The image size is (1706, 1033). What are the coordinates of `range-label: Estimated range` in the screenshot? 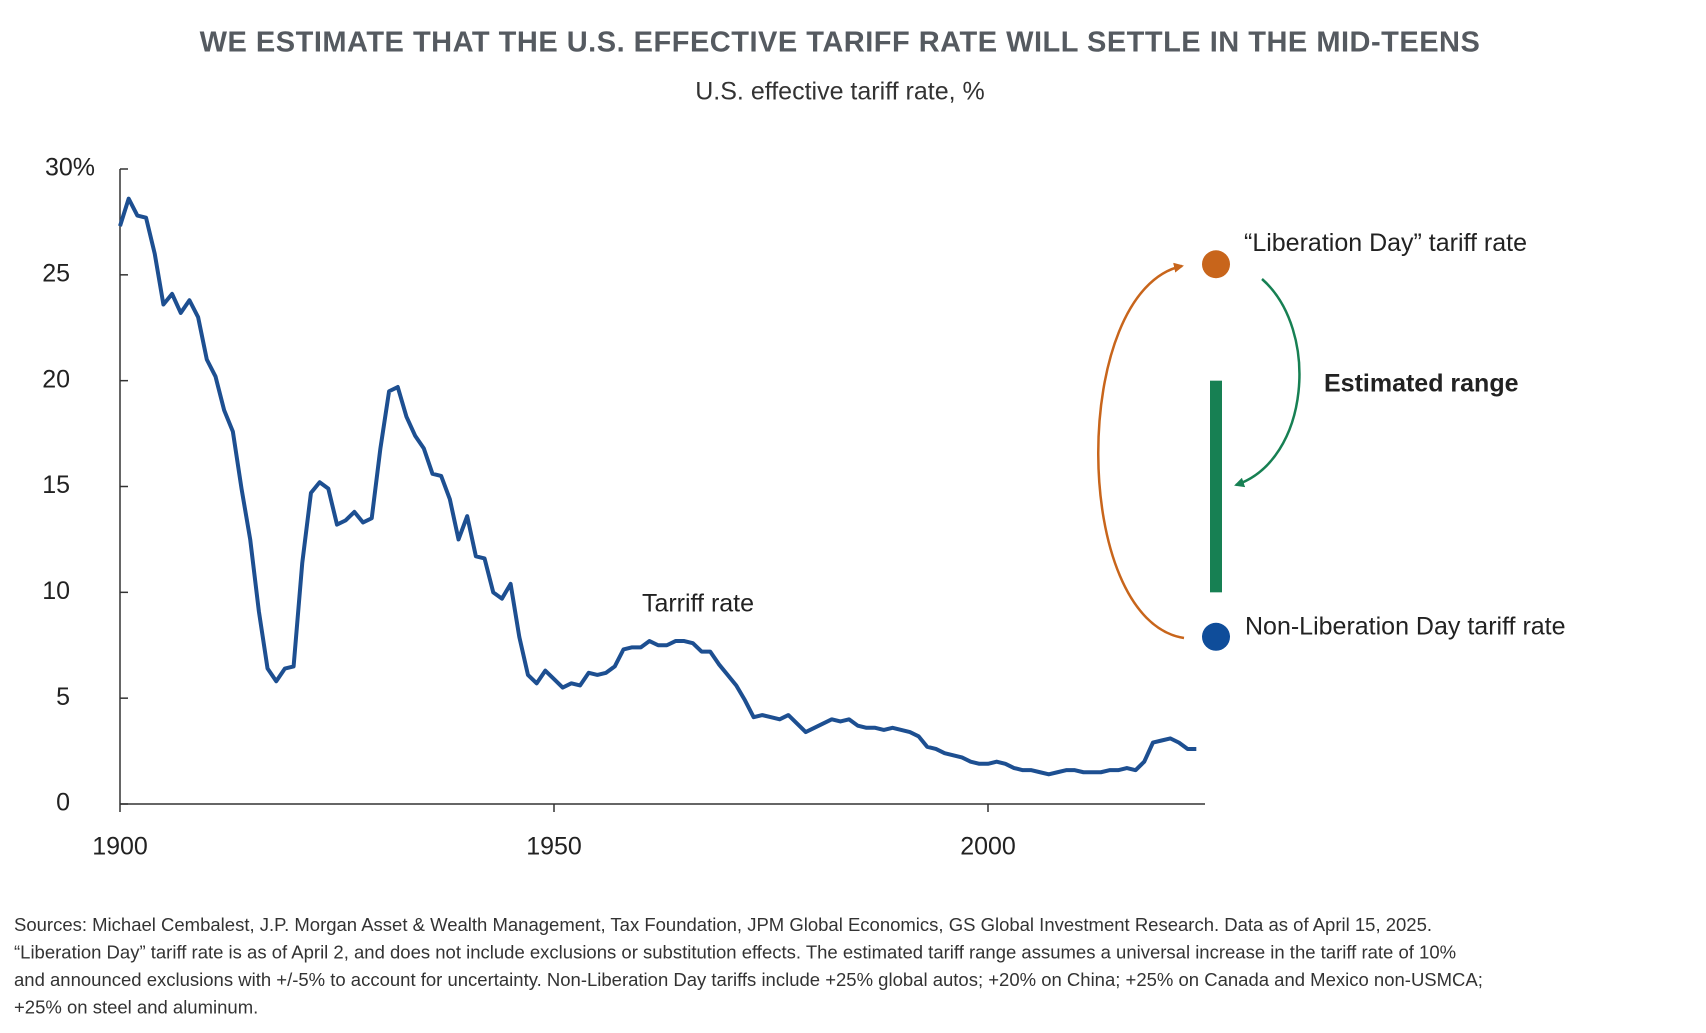 It's located at (1421, 384).